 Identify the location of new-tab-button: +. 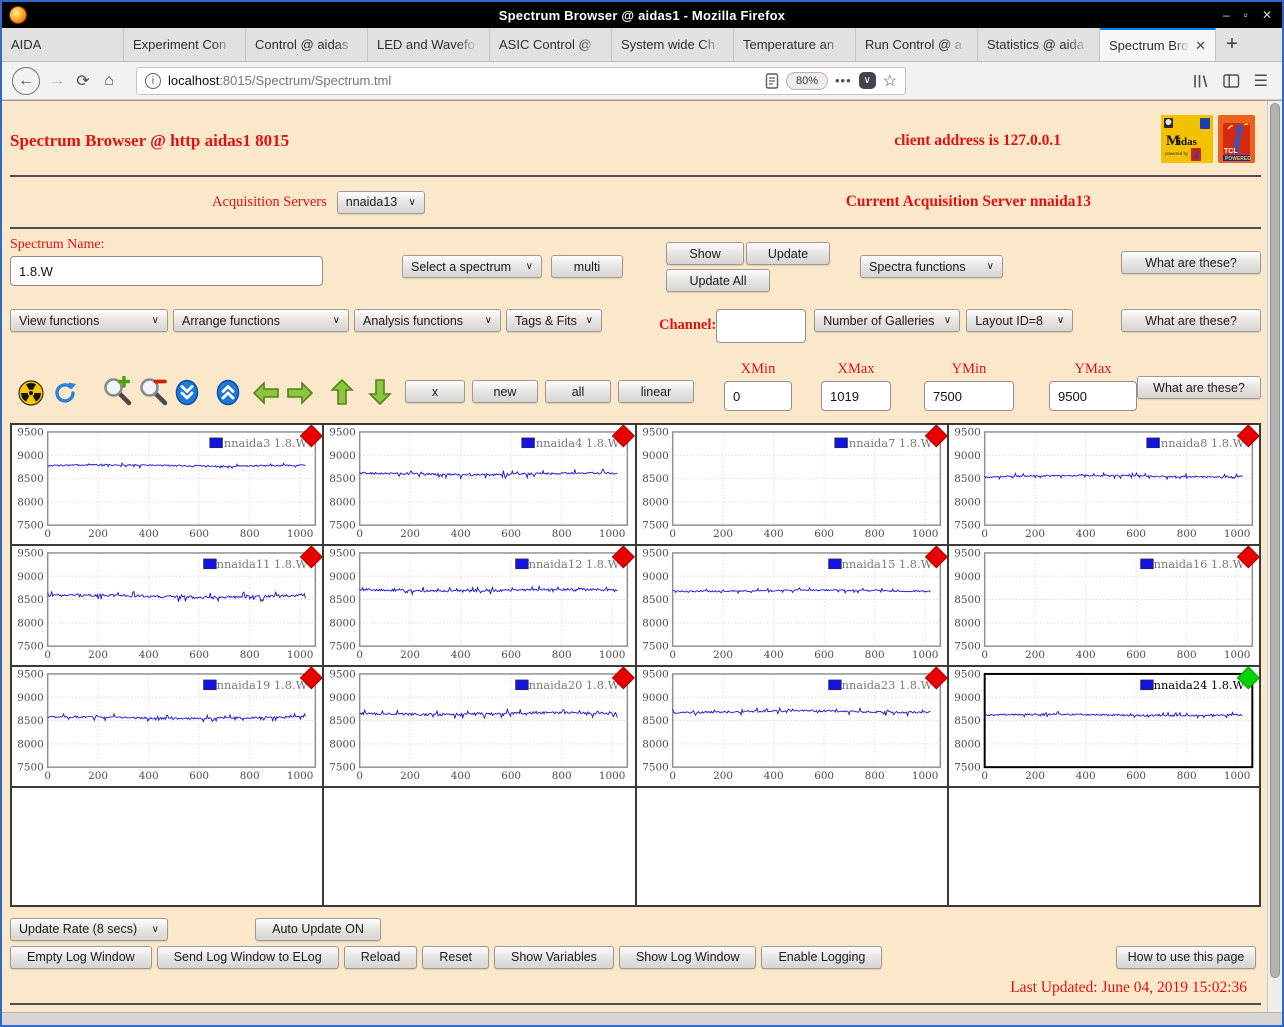
(1232, 44).